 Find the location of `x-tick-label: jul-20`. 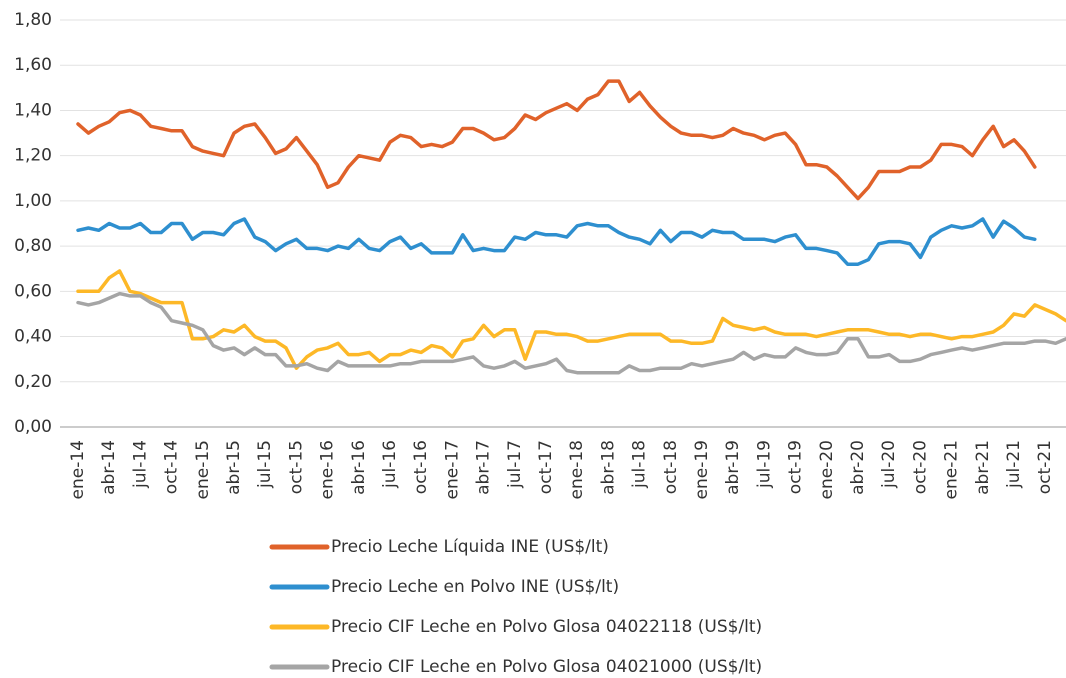

x-tick-label: jul-20 is located at coordinates (889, 464).